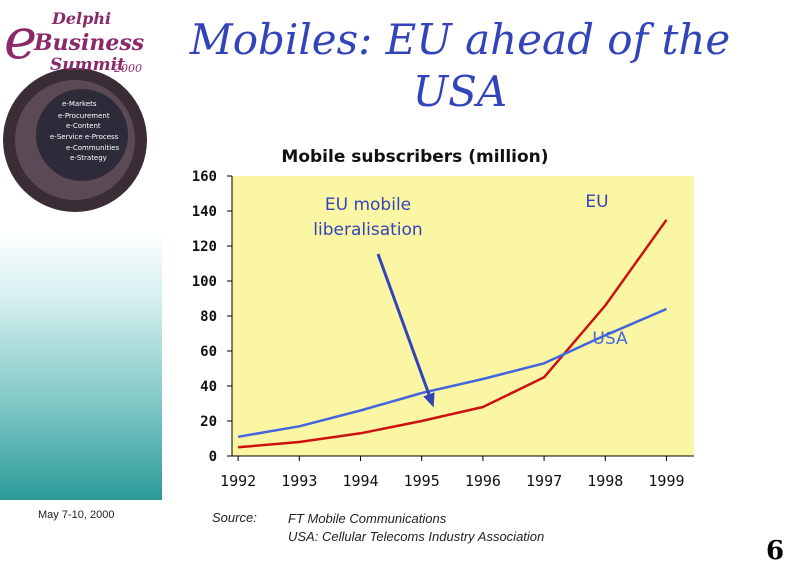 The image size is (810, 570). What do you see at coordinates (204, 212) in the screenshot?
I see `y-tick-label: 140` at bounding box center [204, 212].